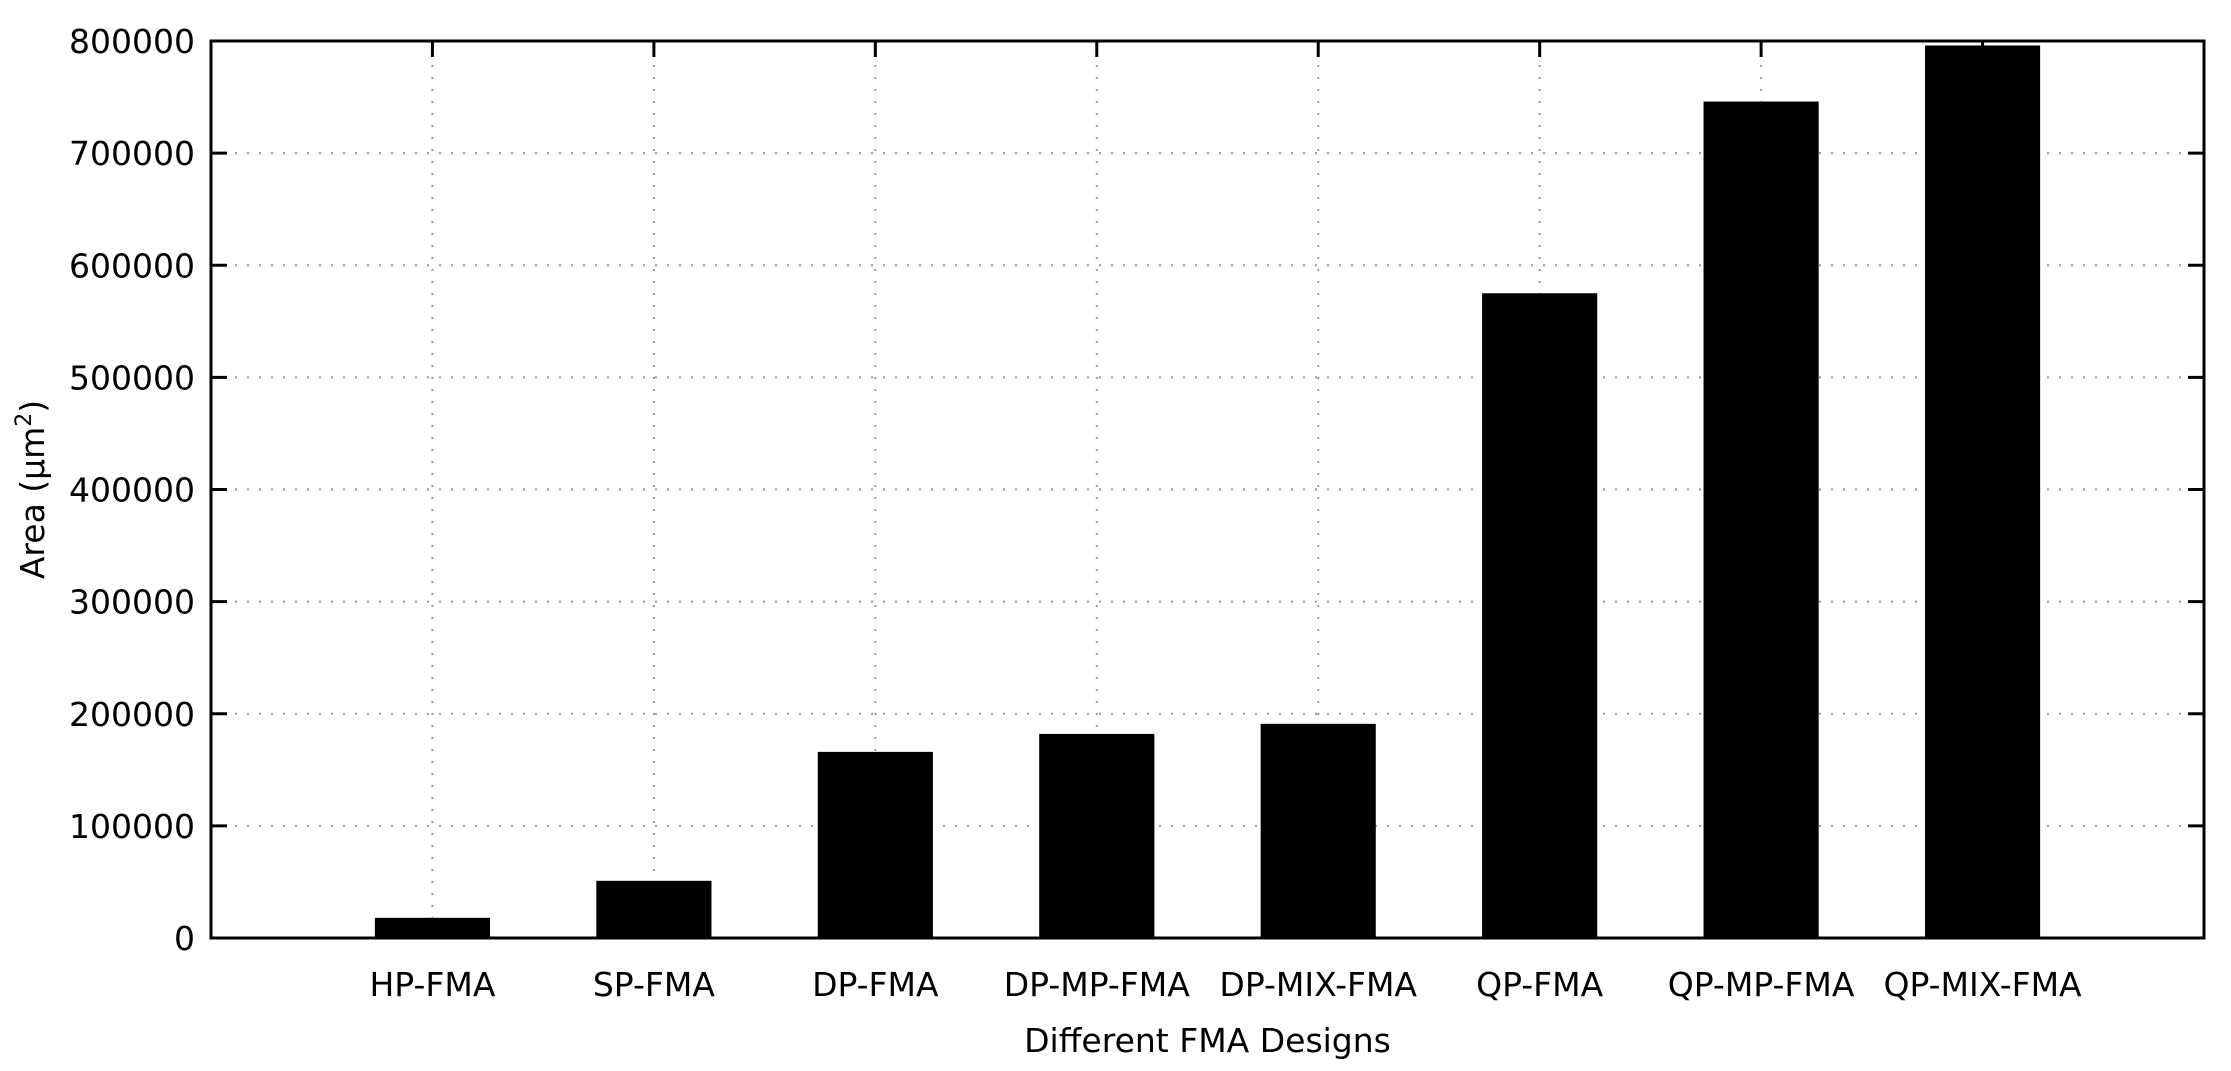 The height and width of the screenshot is (1071, 2231). What do you see at coordinates (875, 984) in the screenshot?
I see `x-tick-label: DP-FMA` at bounding box center [875, 984].